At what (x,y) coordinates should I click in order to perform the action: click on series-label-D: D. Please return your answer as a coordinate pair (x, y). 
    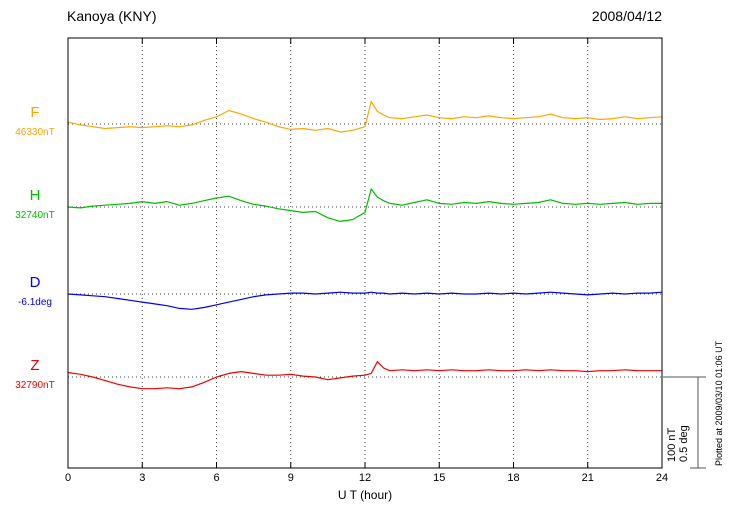
    Looking at the image, I should click on (35, 282).